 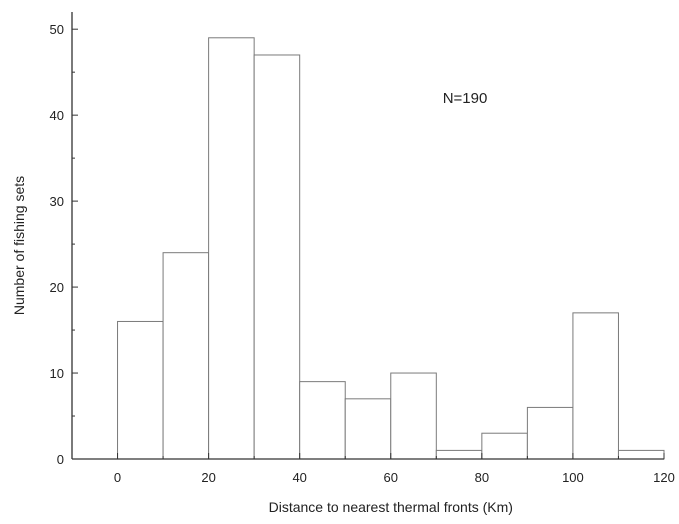 I want to click on x-tick-label: 0, so click(x=117, y=477).